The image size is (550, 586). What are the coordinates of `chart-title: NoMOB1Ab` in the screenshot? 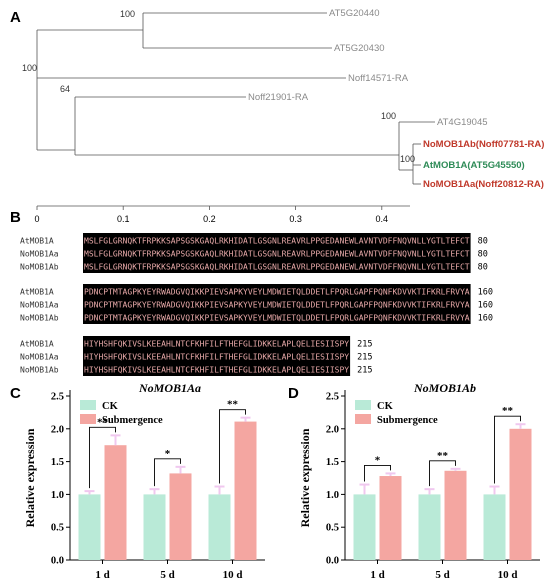 It's located at (444, 388).